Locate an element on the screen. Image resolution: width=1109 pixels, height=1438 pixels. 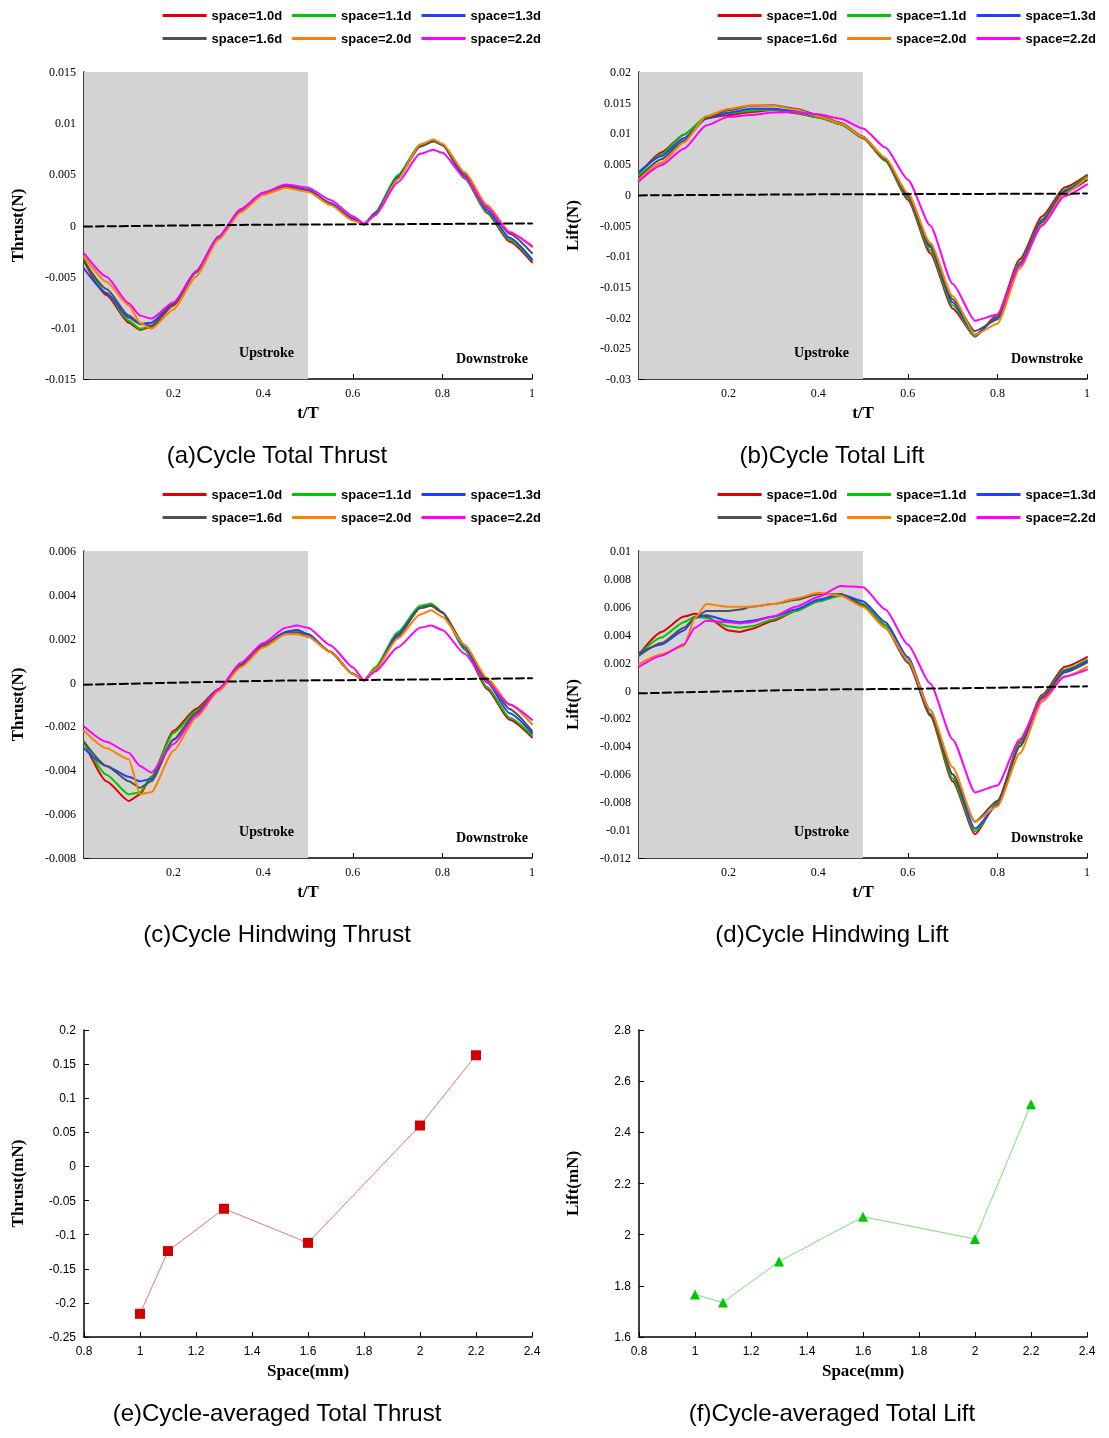
y-axis-title: Thrust(mN) is located at coordinates (17, 1183).